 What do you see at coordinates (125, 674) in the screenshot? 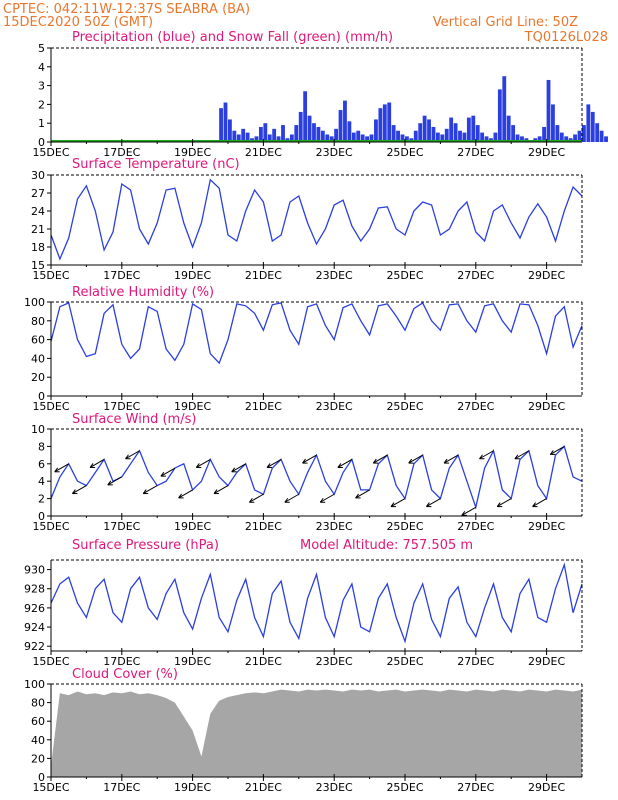
I see `panel-title: Cloud Cover (%)` at bounding box center [125, 674].